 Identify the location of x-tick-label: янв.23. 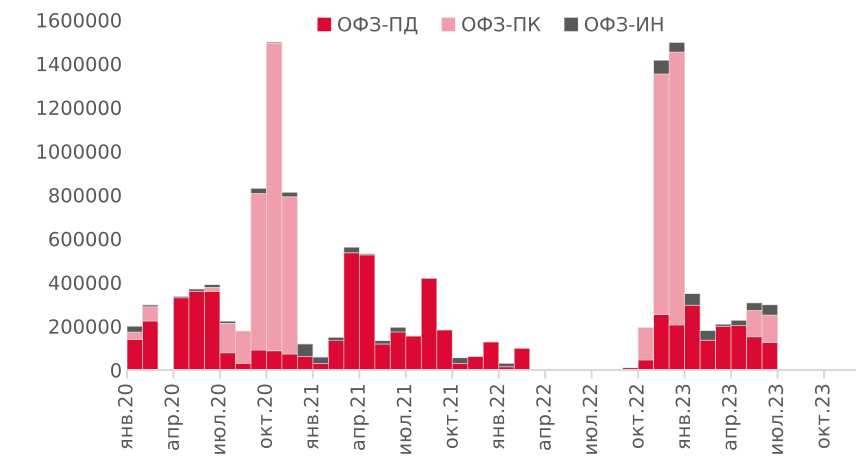
(683, 416).